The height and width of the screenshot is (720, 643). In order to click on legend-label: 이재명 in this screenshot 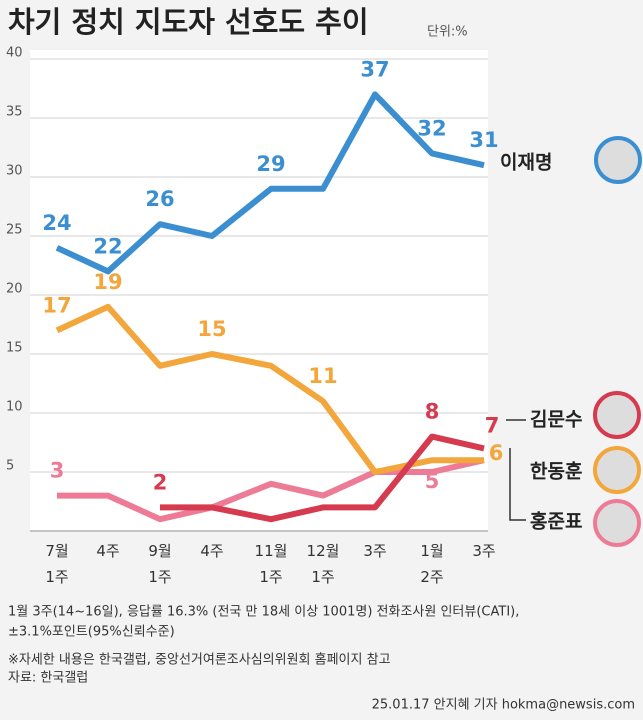, I will do `click(526, 163)`.